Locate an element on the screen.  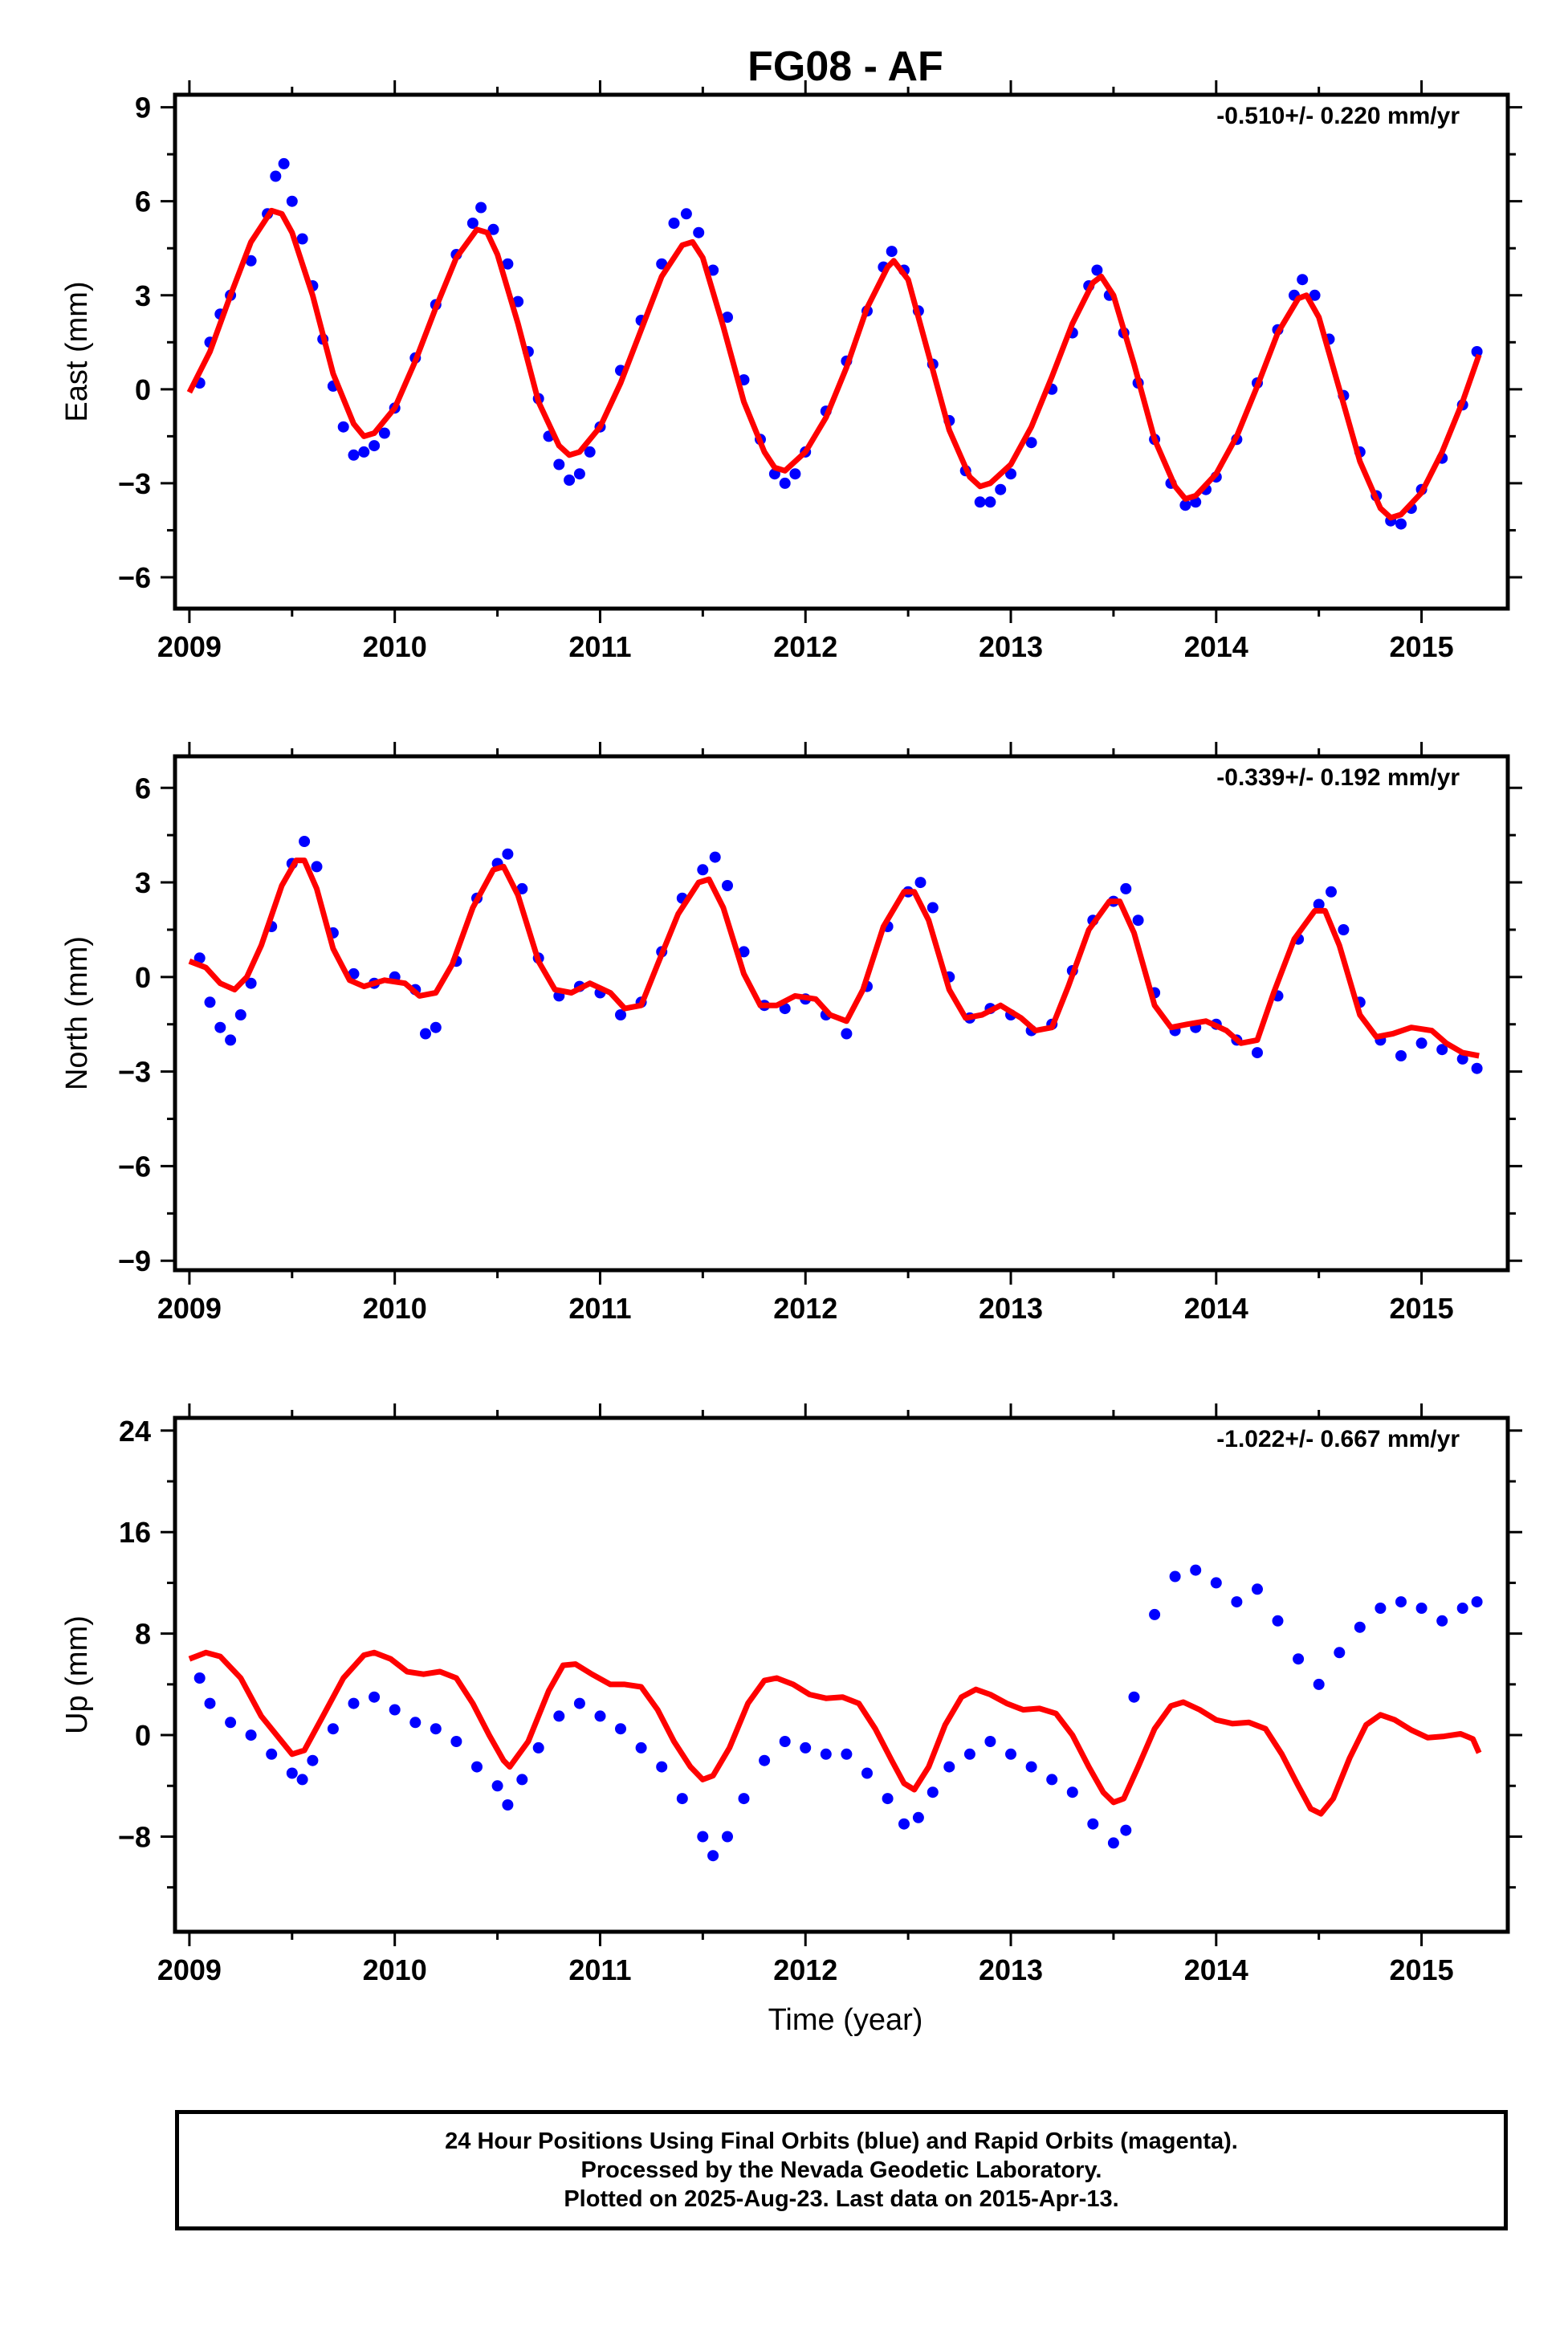
east-x-tick-label: 2013 is located at coordinates (1011, 646).